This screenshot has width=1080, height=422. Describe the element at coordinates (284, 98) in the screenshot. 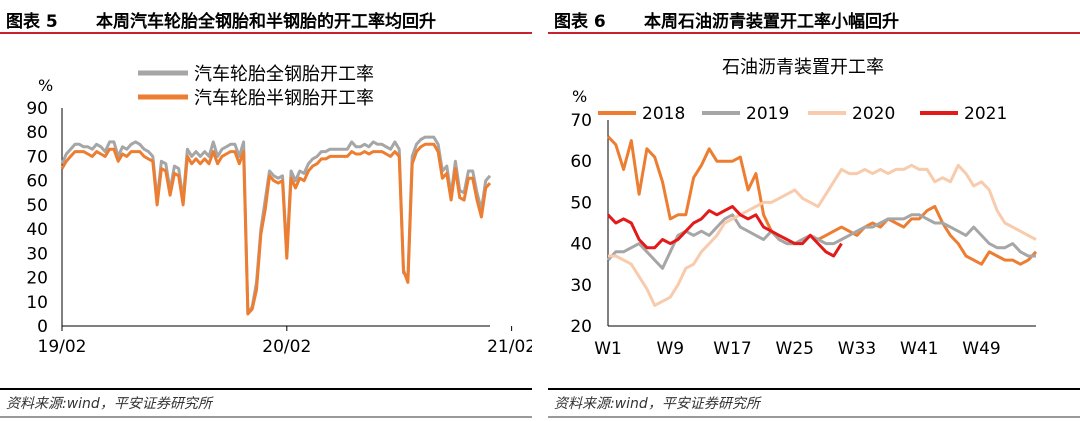

I see `legend-label: 汽车轮胎半钢胎开工率` at that location.